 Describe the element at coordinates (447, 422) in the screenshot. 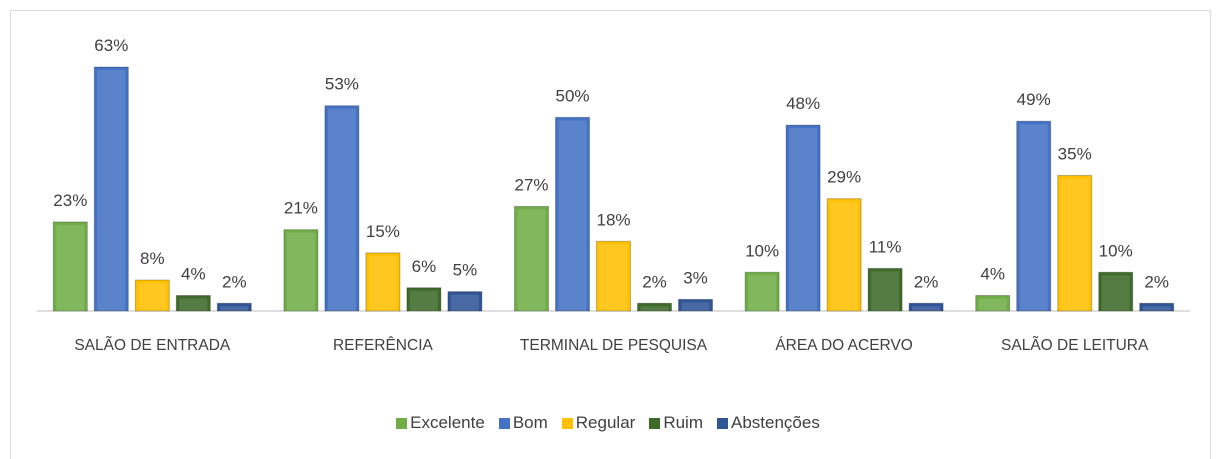

I see `legend-label: Excelente` at that location.